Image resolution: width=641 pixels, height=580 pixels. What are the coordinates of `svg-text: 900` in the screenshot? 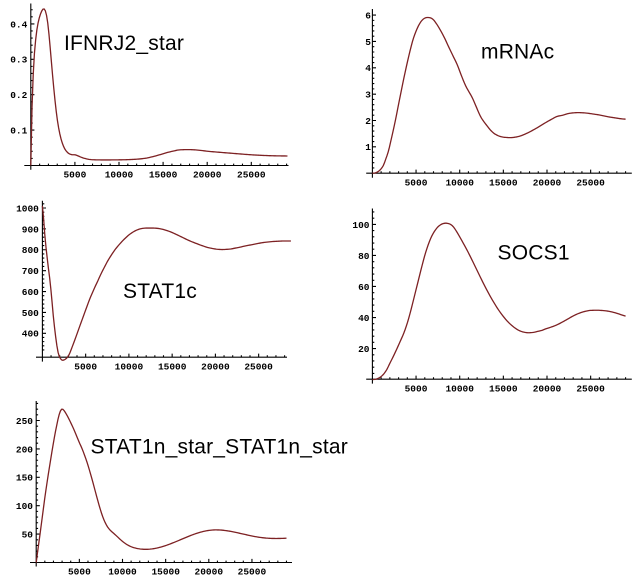 It's located at (30, 229).